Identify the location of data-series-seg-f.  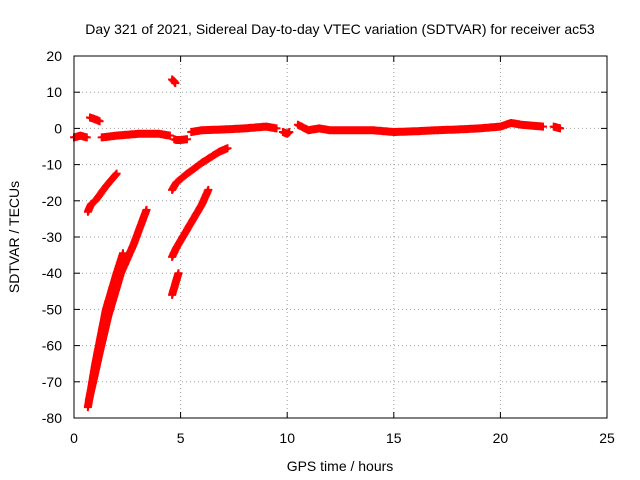
(286, 133).